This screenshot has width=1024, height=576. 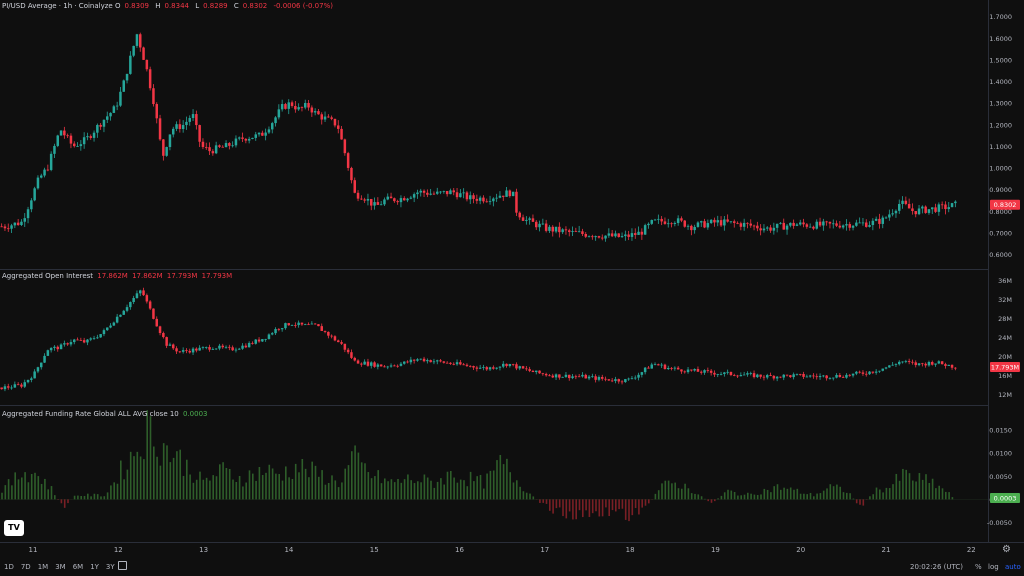 I want to click on range-7d-button: 7D, so click(x=25, y=567).